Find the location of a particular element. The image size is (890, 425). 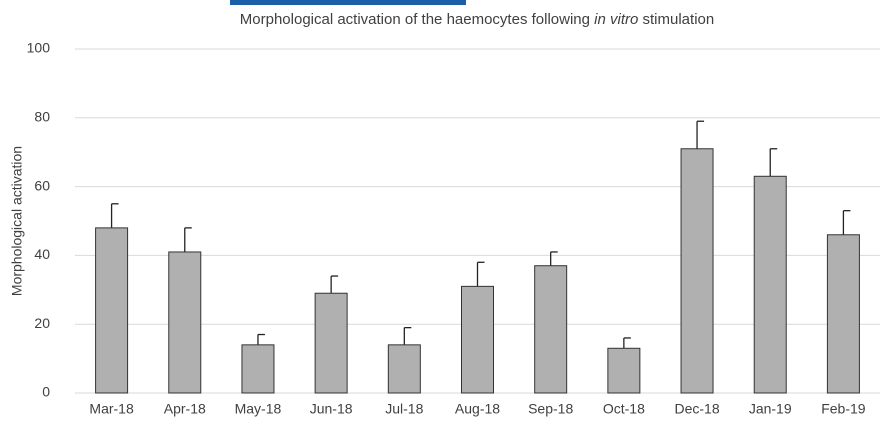

y-tick-label: 40 is located at coordinates (42, 254).